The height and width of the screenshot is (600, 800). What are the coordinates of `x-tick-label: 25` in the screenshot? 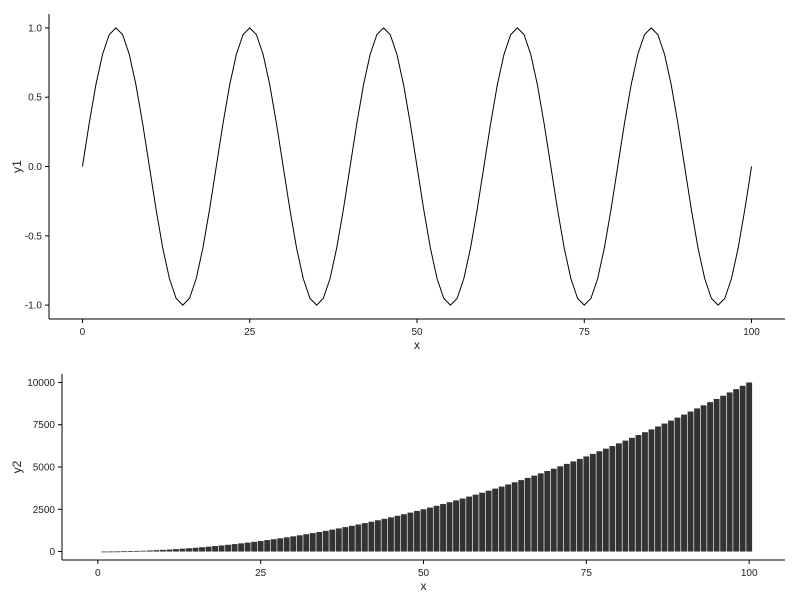 It's located at (261, 573).